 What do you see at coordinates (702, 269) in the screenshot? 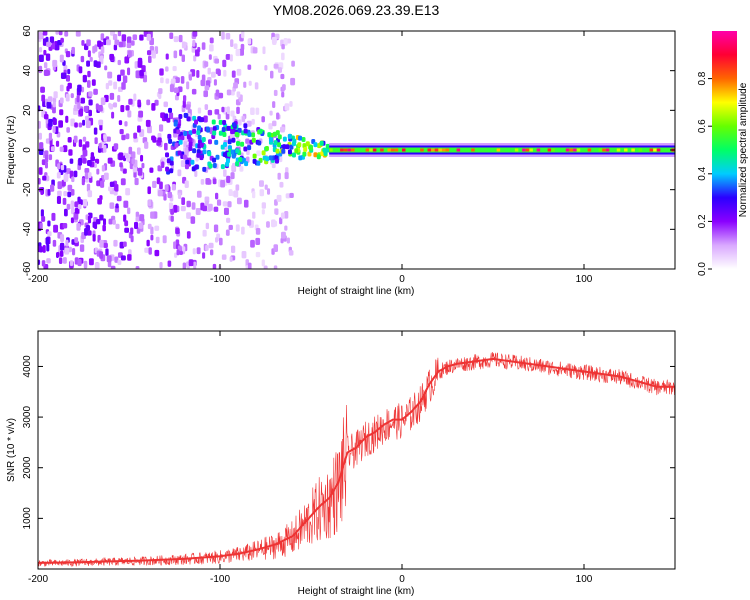
I see `colorbar-tick-label: 0.0` at bounding box center [702, 269].